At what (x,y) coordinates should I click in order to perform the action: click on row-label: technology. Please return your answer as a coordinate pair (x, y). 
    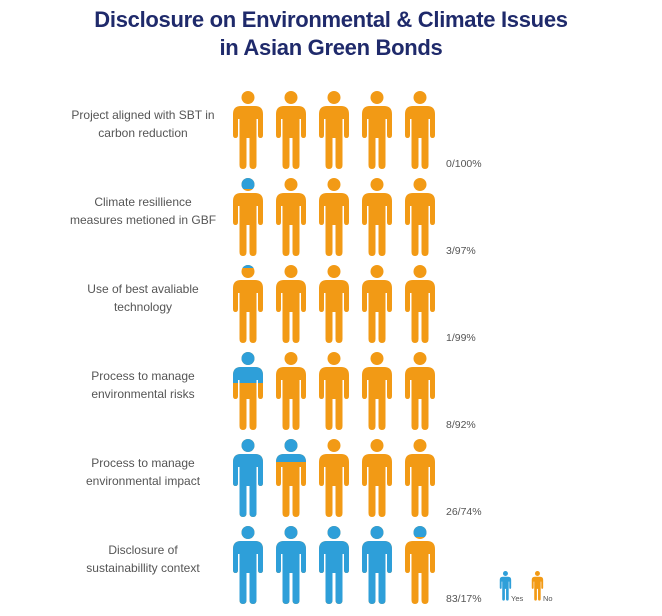
    Looking at the image, I should click on (143, 307).